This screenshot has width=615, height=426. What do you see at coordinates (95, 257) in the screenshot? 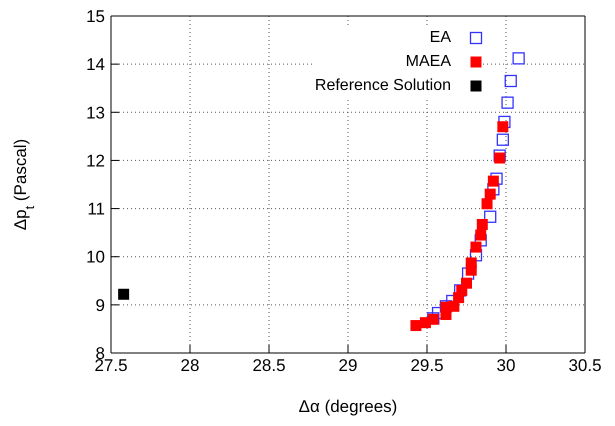
I see `y-tick-label: 10` at bounding box center [95, 257].